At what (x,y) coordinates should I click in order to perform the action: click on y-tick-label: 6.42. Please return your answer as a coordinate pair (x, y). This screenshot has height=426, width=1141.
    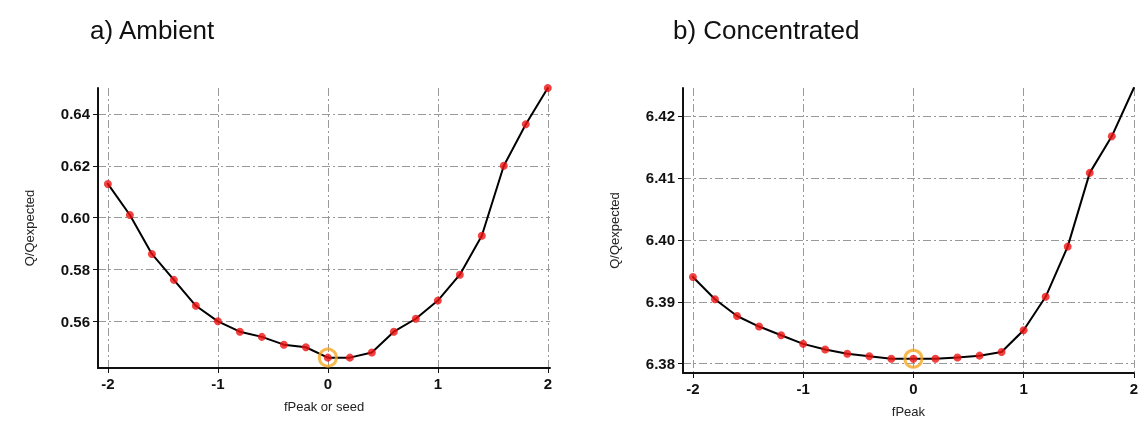
    Looking at the image, I should click on (660, 116).